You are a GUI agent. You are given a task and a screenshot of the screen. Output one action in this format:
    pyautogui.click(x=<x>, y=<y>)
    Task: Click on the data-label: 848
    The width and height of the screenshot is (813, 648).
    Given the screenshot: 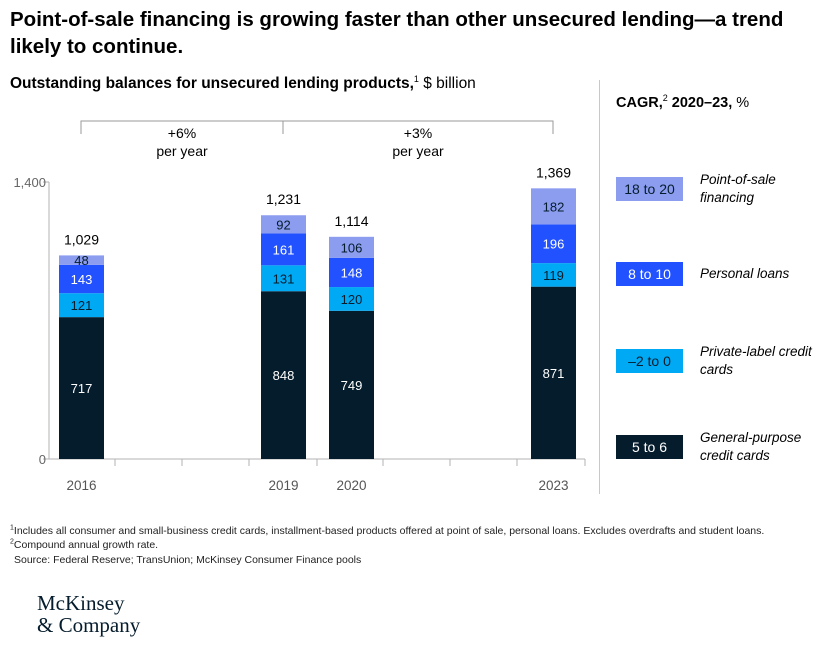 What is the action you would take?
    pyautogui.click(x=284, y=375)
    